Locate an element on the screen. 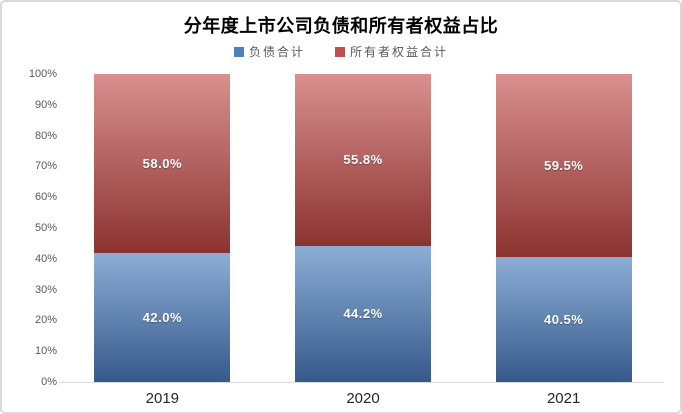  legend-label: 负债合计 is located at coordinates (276, 52).